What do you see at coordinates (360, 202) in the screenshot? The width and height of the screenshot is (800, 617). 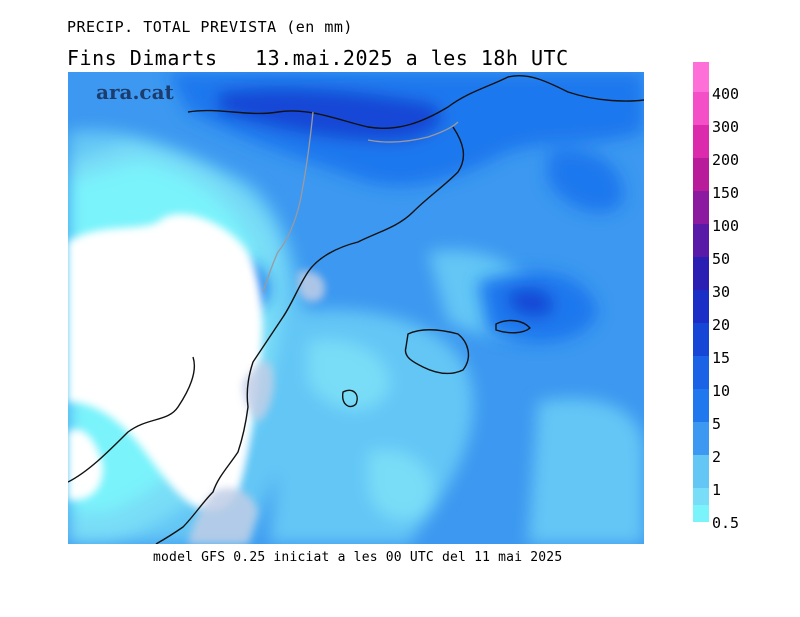 I see `admin-borders` at bounding box center [360, 202].